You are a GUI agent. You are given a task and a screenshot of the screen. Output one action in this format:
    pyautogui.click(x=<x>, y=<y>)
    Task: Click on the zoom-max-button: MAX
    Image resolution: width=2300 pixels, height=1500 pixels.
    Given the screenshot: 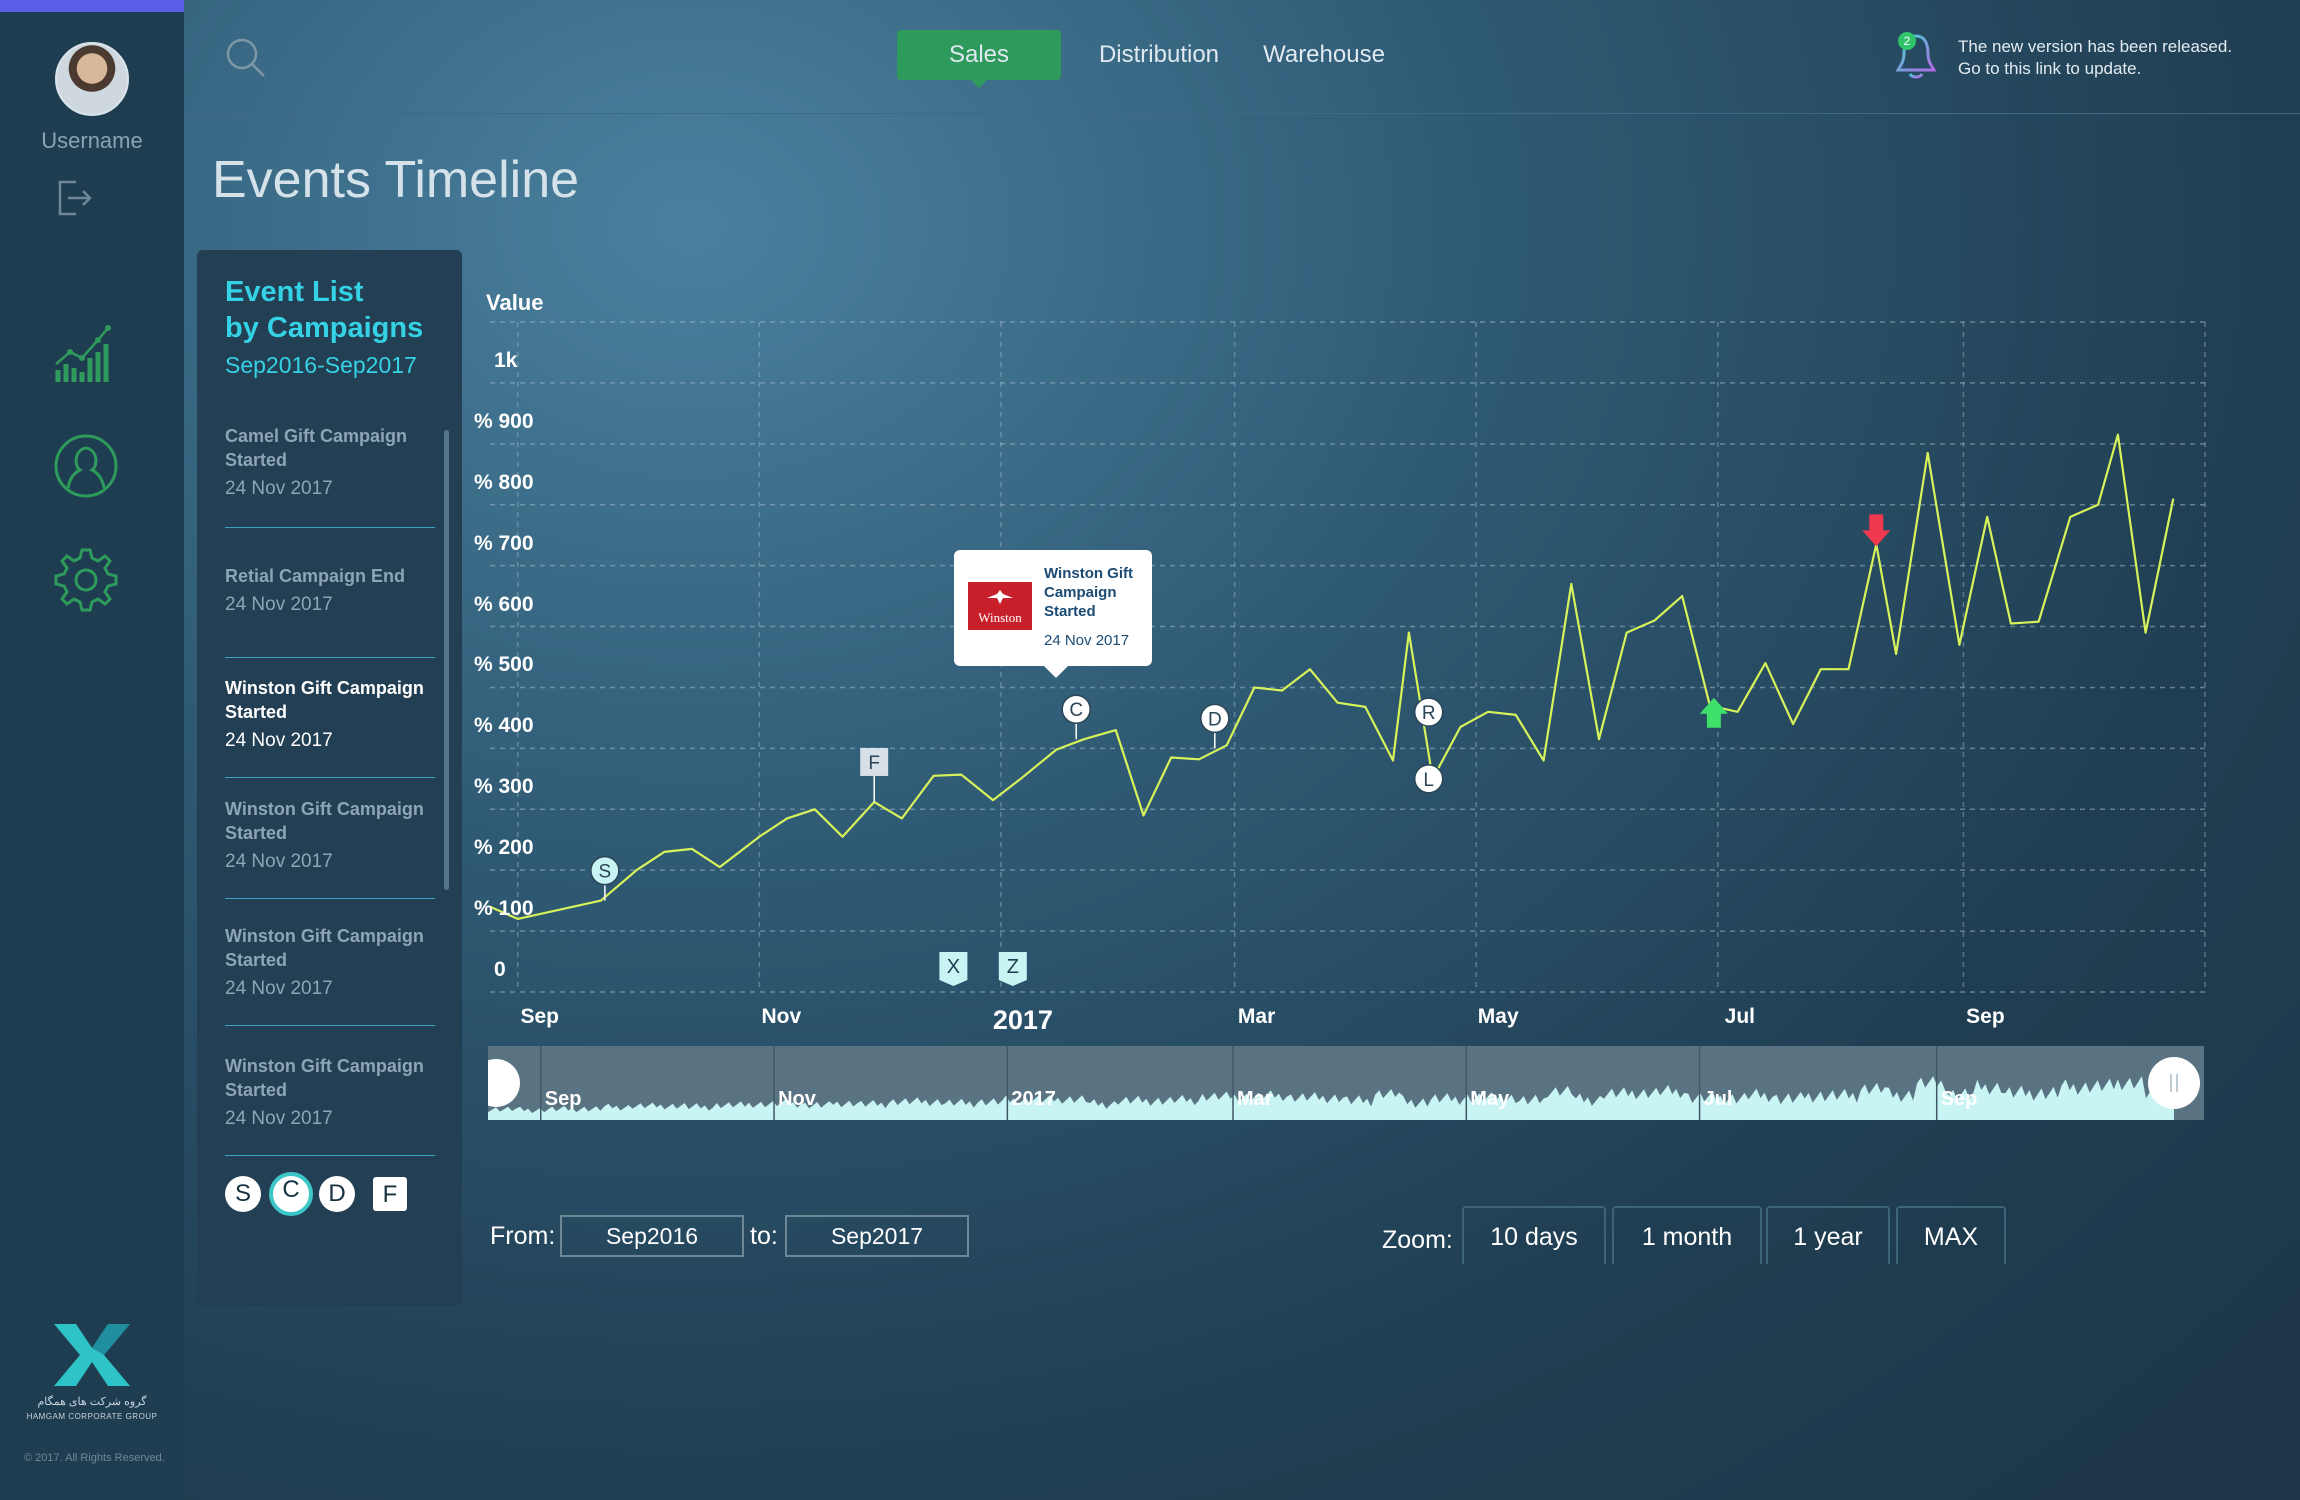 What is the action you would take?
    pyautogui.click(x=1951, y=1235)
    